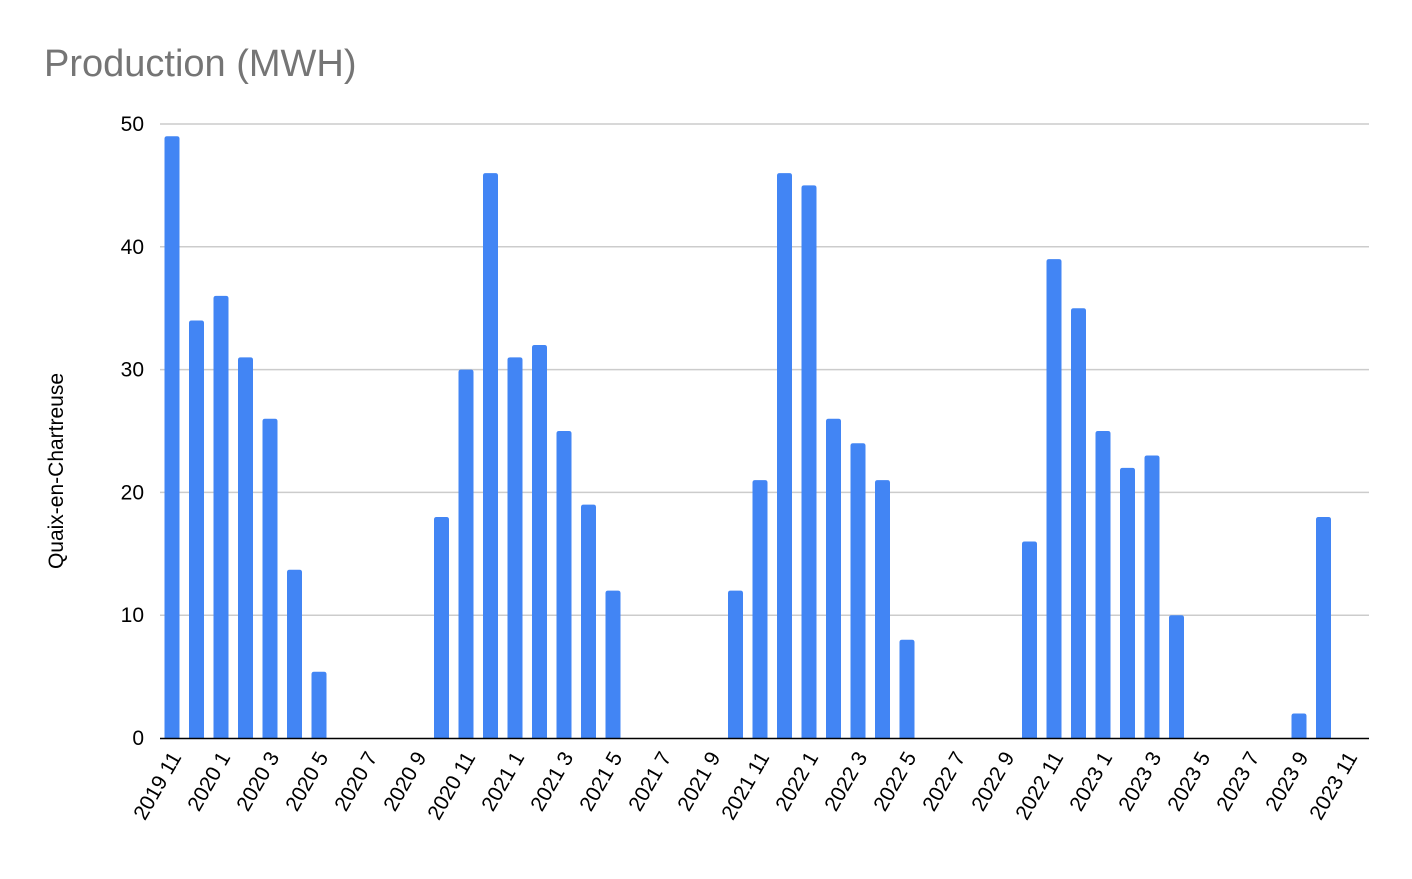 This screenshot has width=1412, height=879. I want to click on bar: 2021 10: 12, so click(735, 664).